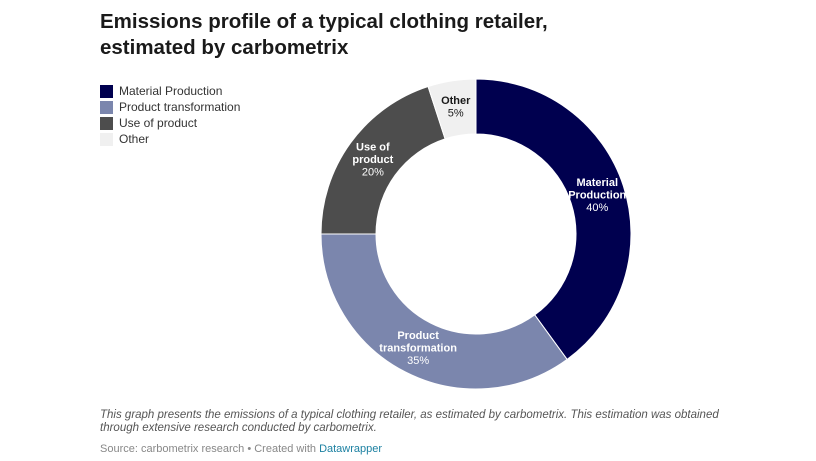  I want to click on slice-label-name: Product, so click(418, 336).